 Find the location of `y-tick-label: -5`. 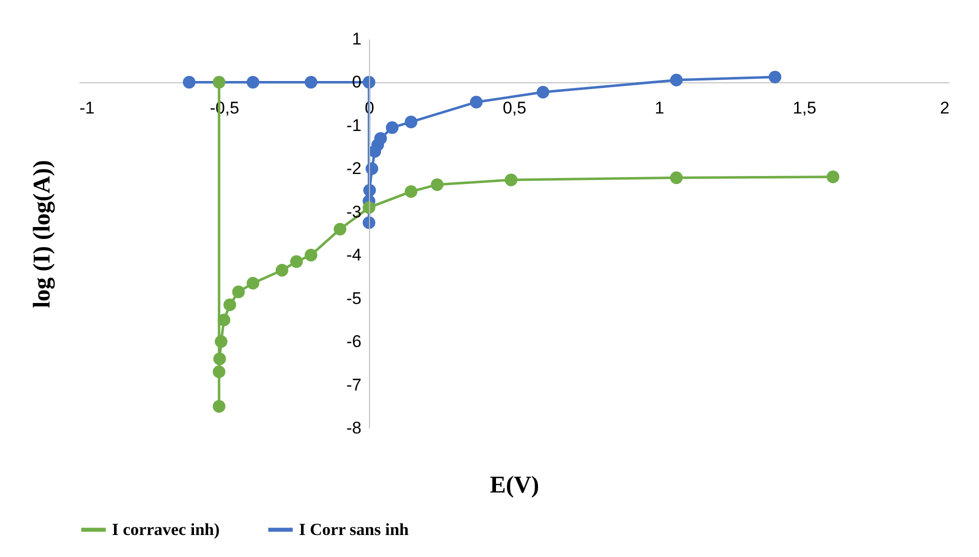

y-tick-label: -5 is located at coordinates (354, 298).